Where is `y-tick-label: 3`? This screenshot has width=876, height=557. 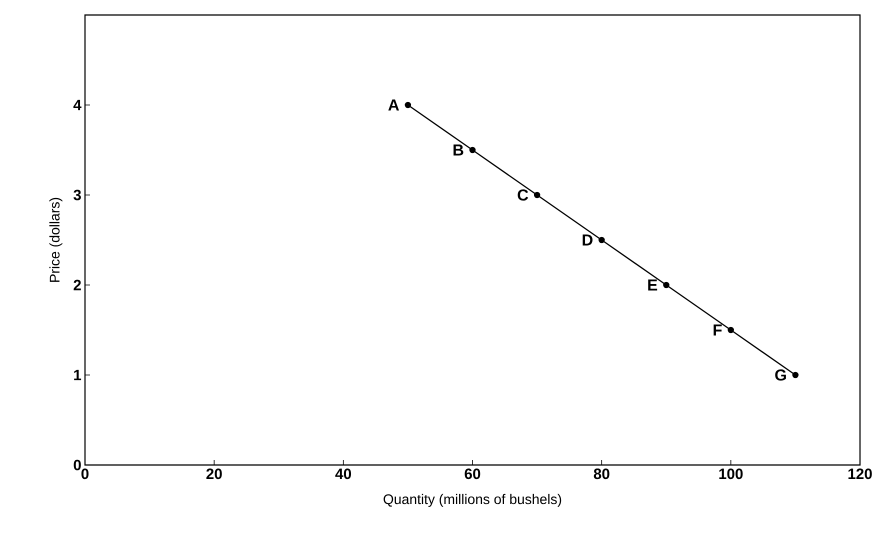
y-tick-label: 3 is located at coordinates (77, 195).